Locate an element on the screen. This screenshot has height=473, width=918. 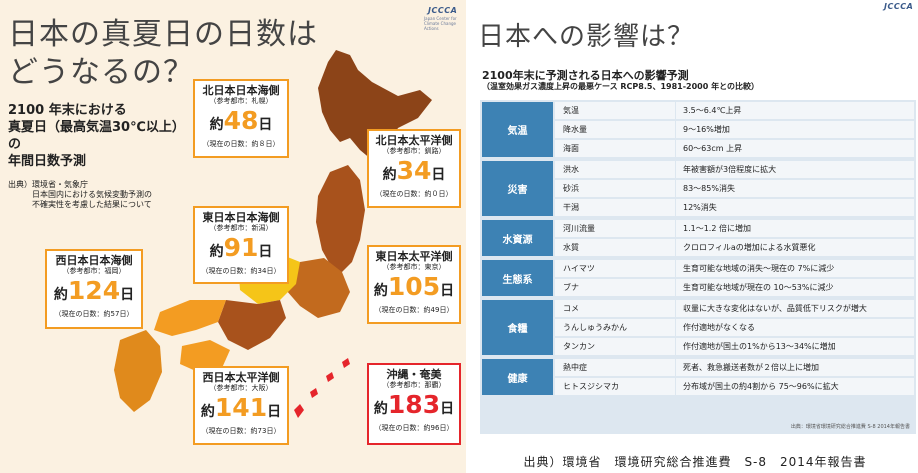
days-count: 約141日 is located at coordinates (241, 410).